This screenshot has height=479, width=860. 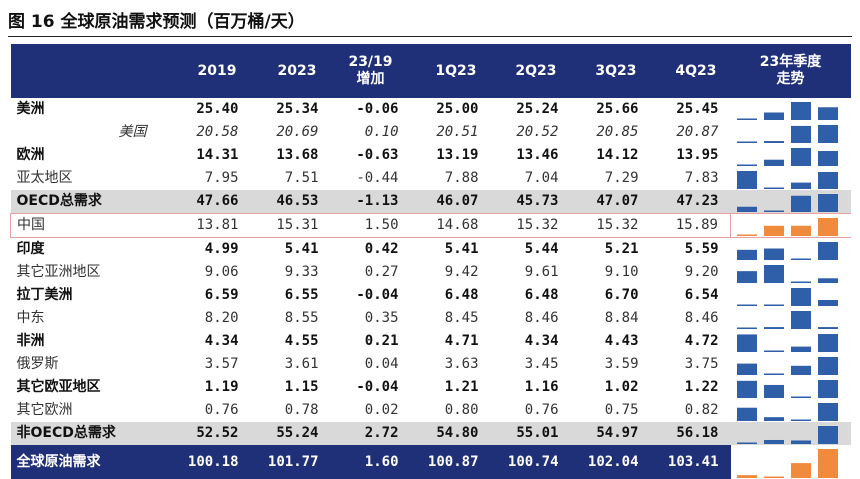 What do you see at coordinates (91, 225) in the screenshot?
I see `row-label: 中国` at bounding box center [91, 225].